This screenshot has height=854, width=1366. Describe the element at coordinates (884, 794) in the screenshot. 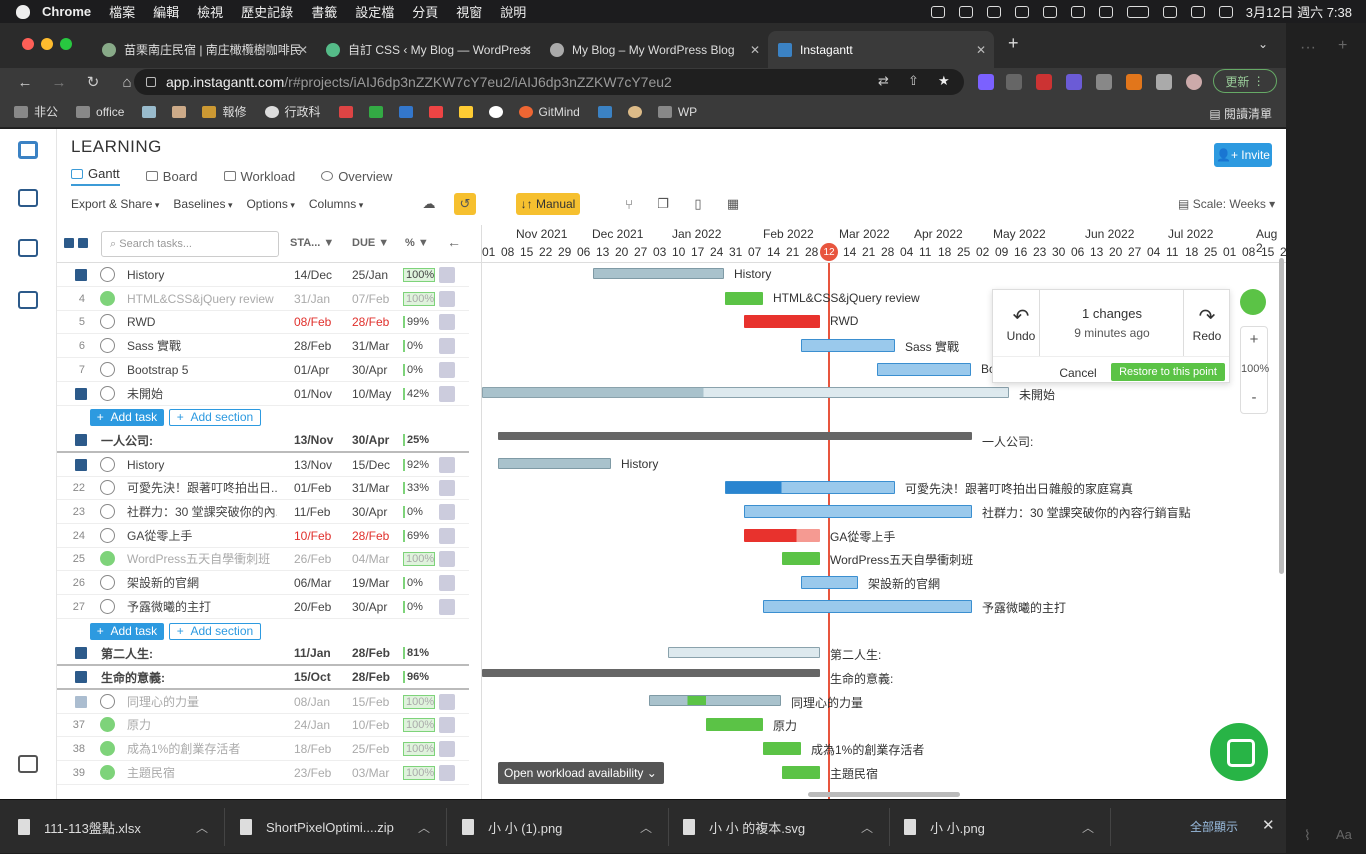

I see `horizontal-scrollbar` at that location.